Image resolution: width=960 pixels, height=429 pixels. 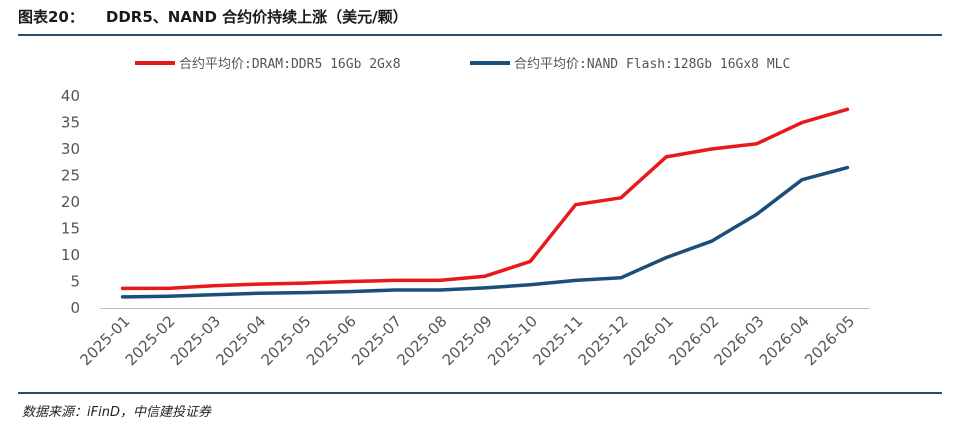 What do you see at coordinates (652, 64) in the screenshot?
I see `legend-label-2: 合约平均价:NAND Flash:128Gb 16Gx8 MLC` at bounding box center [652, 64].